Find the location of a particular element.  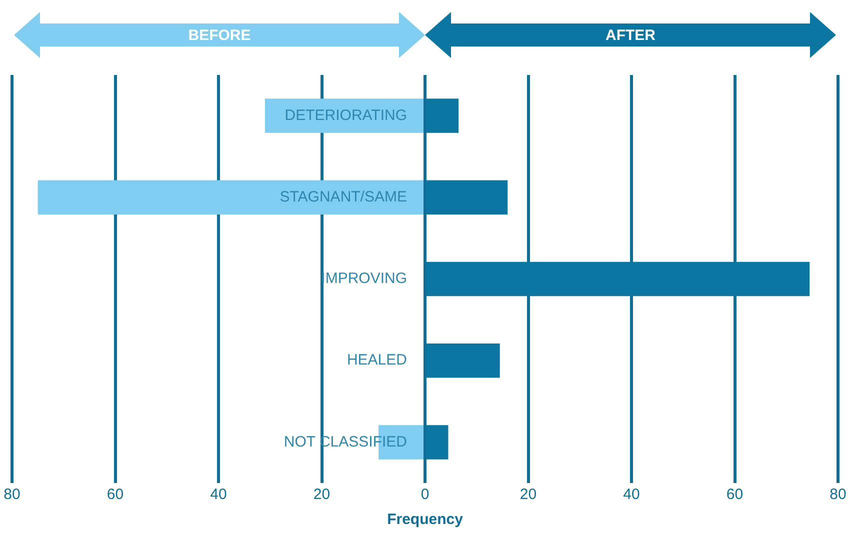

text: AFTER is located at coordinates (630, 35).